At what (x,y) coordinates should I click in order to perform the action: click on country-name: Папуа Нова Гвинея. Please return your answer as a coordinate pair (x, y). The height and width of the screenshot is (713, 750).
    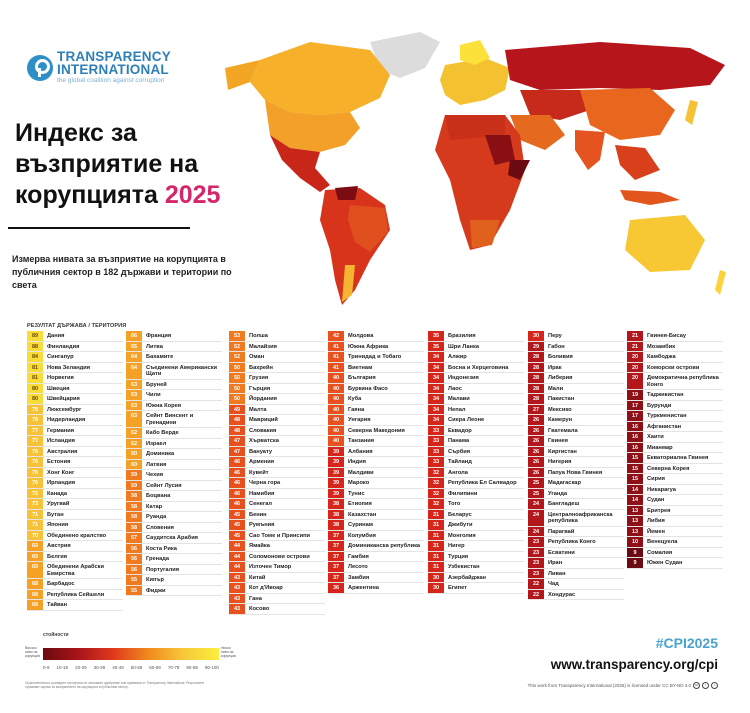
    Looking at the image, I should click on (575, 472).